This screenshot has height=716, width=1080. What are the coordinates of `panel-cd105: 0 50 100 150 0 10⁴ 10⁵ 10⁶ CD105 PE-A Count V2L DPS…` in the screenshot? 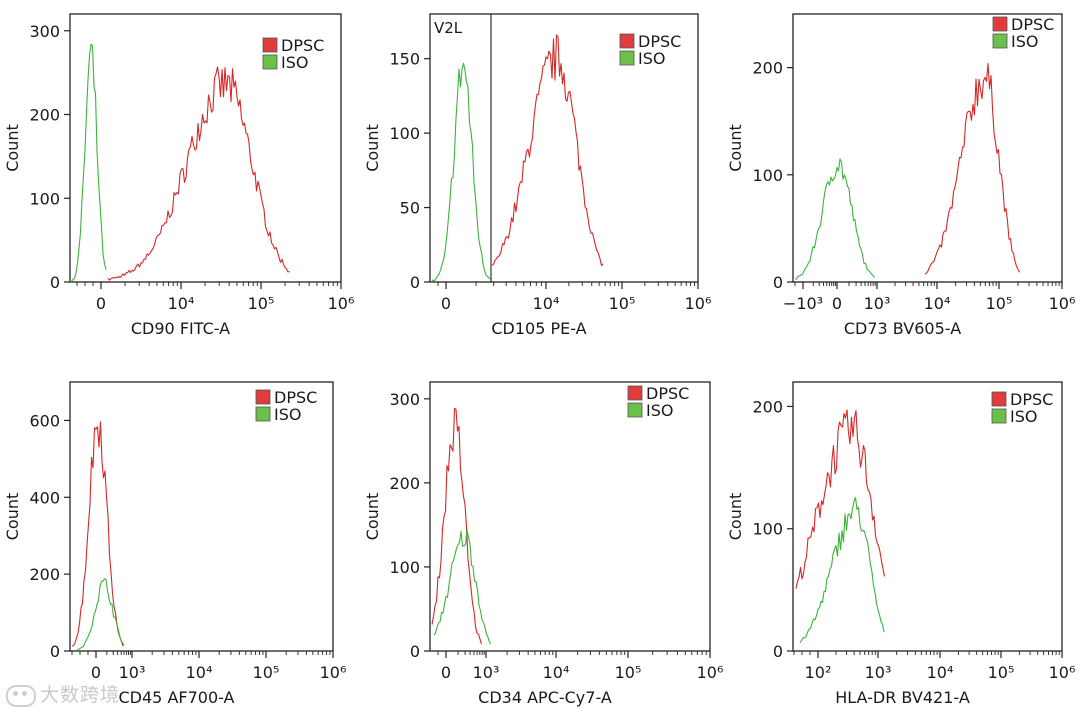 It's located at (537, 175).